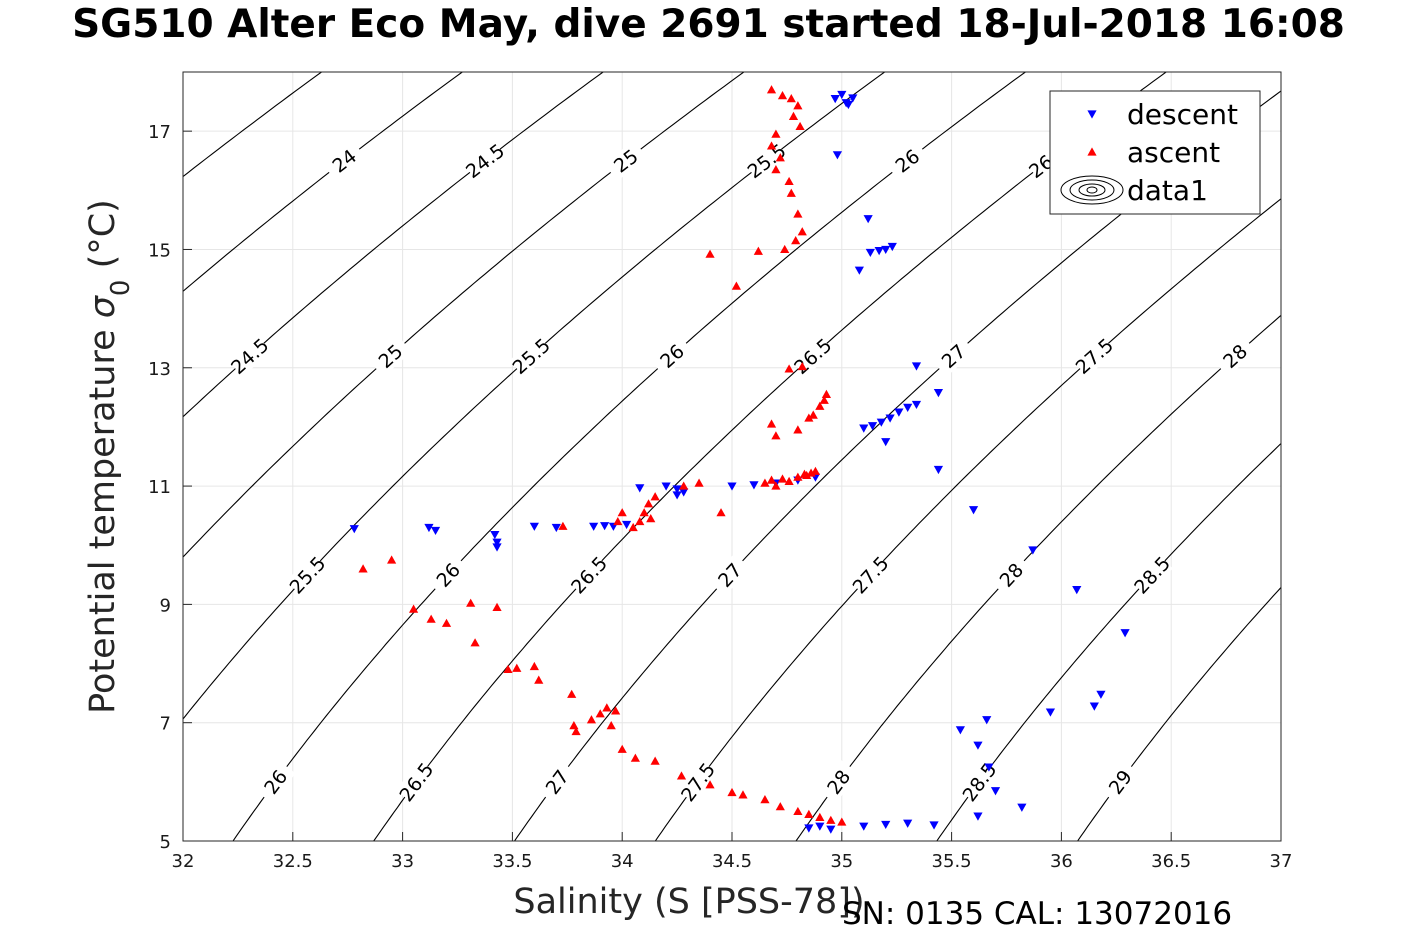 Image resolution: width=1417 pixels, height=945 pixels. Describe the element at coordinates (1092, 114) in the screenshot. I see `legend-descent-marker` at that location.